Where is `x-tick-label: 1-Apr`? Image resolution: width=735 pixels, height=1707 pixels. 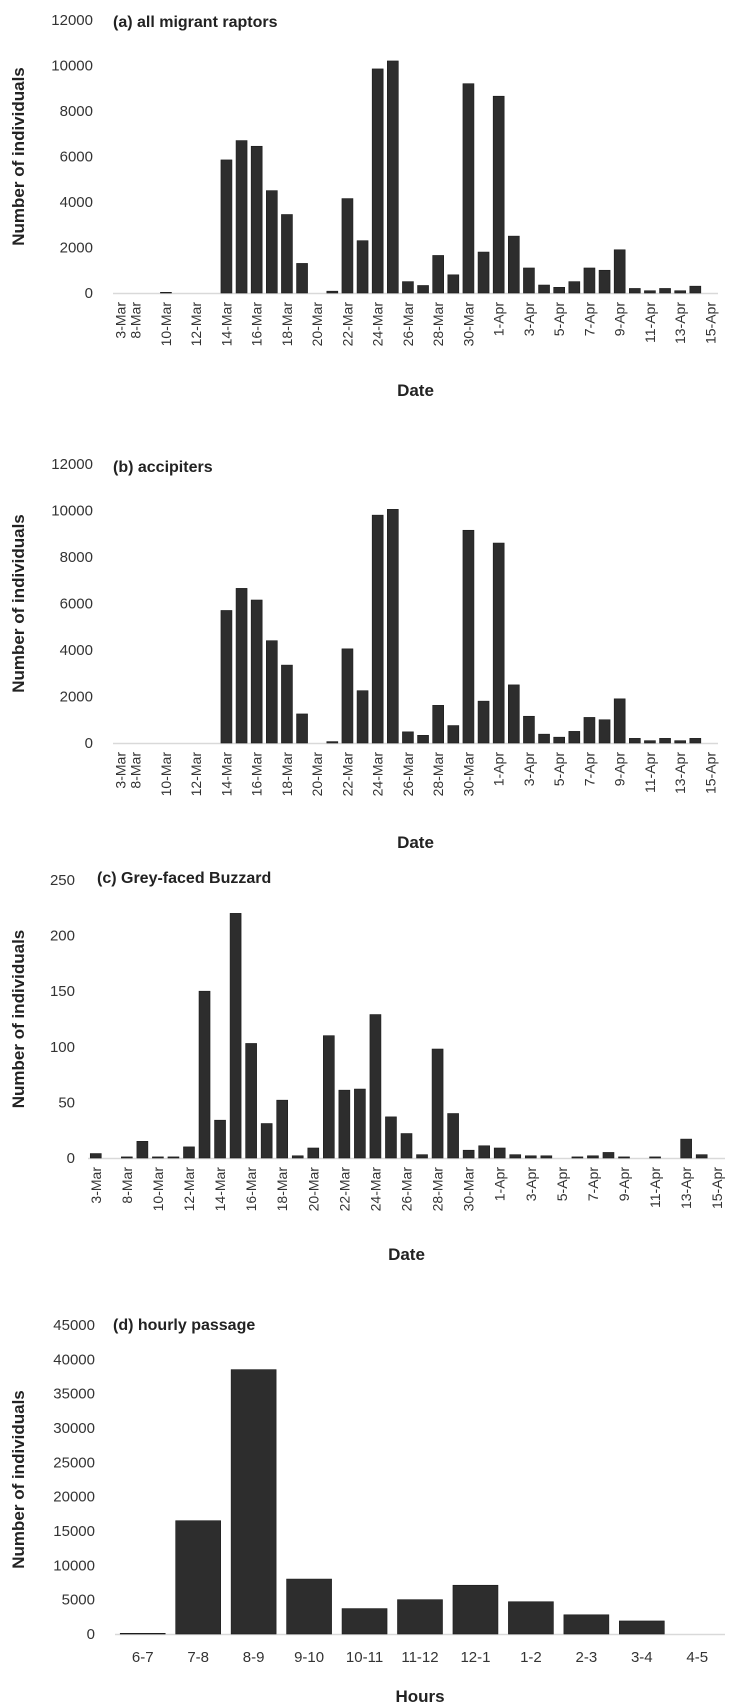 x-tick-label: 1-Apr is located at coordinates (500, 1184).